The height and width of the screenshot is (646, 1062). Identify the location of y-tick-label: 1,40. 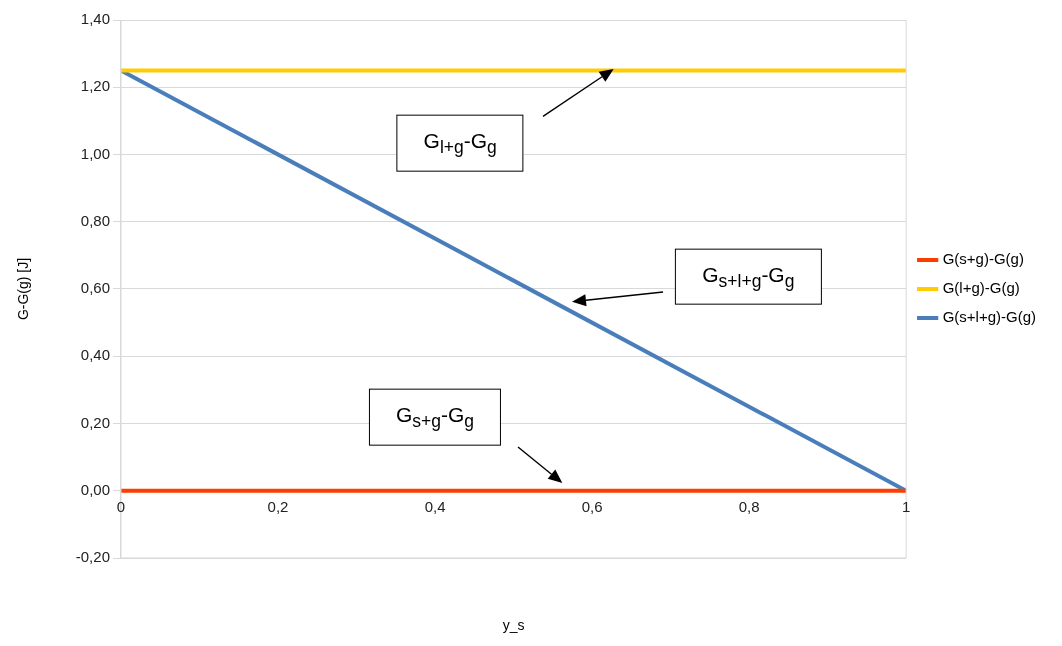
(95, 19).